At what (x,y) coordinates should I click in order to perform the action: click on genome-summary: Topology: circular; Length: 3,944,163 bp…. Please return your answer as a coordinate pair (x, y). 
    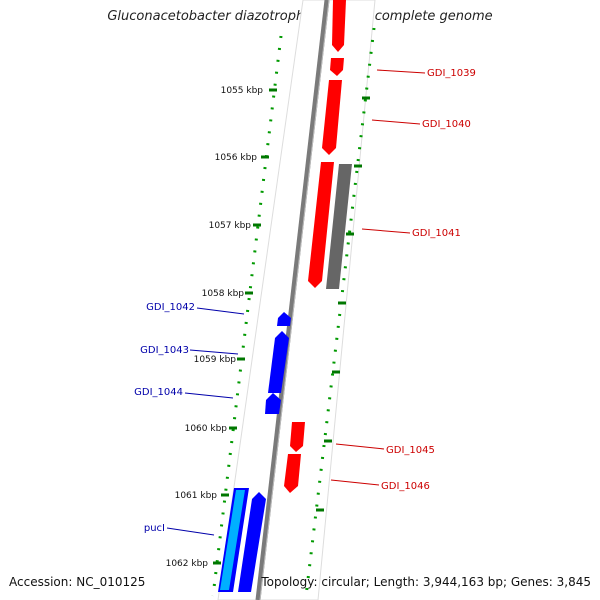
    Looking at the image, I should click on (426, 582).